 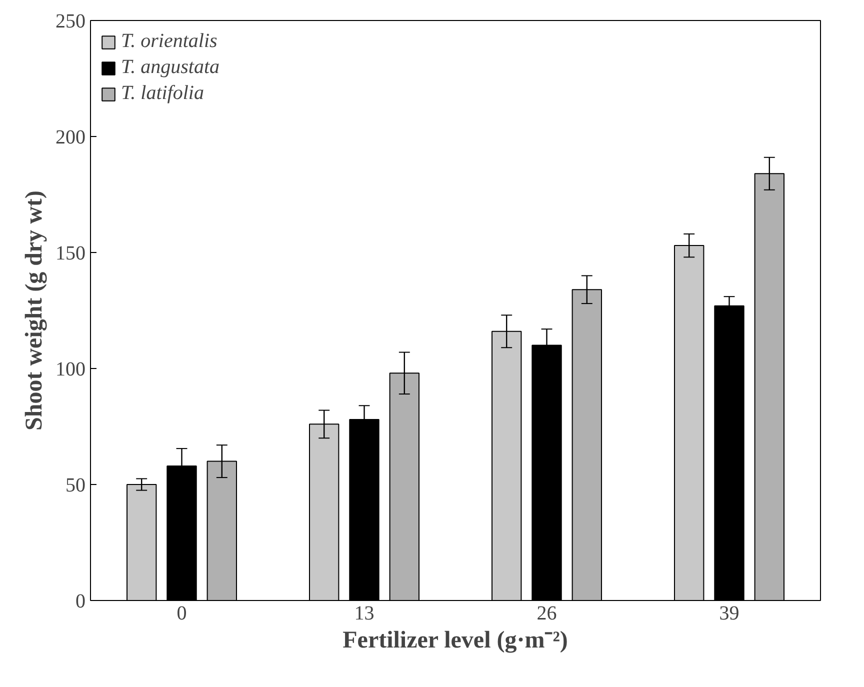 What do you see at coordinates (181, 613) in the screenshot?
I see `x-tick-label: 0` at bounding box center [181, 613].